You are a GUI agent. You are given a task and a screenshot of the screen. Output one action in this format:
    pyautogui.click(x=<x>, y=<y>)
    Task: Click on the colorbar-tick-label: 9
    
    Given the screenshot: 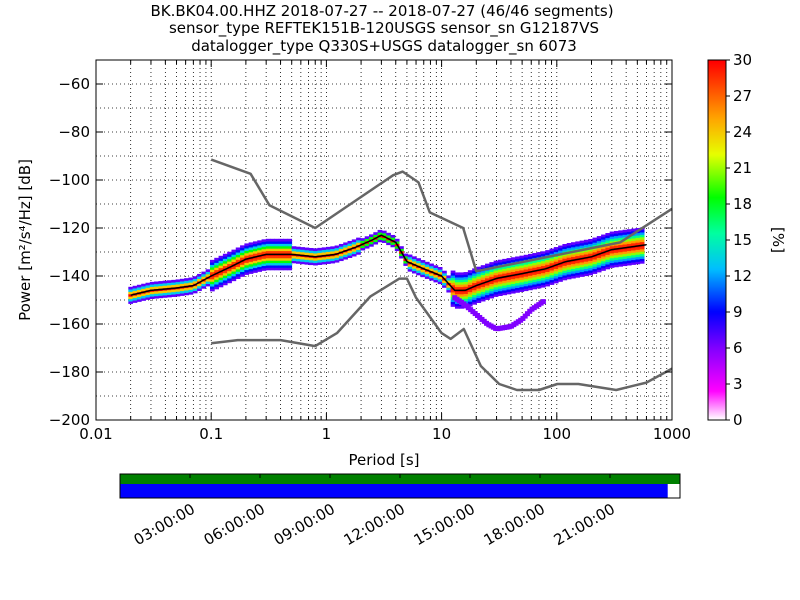 What is the action you would take?
    pyautogui.click(x=738, y=312)
    